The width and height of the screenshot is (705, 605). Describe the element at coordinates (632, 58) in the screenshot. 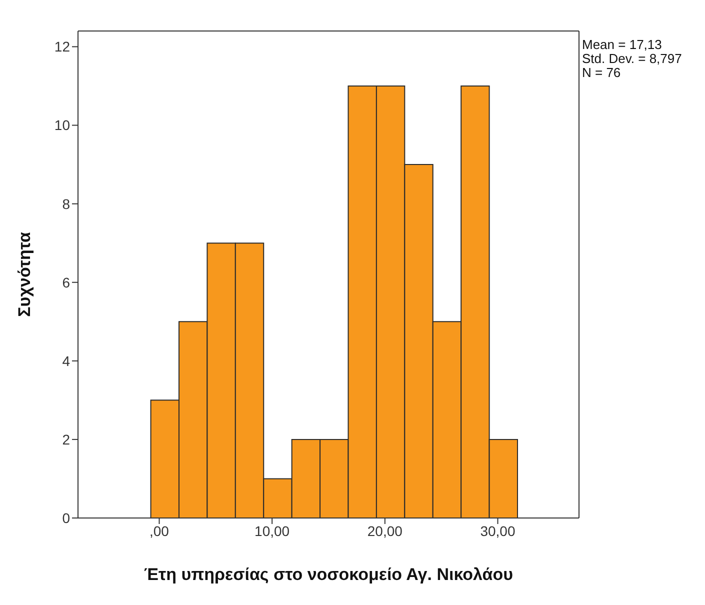

I see `text: Std. Dev. = 8,797` at that location.